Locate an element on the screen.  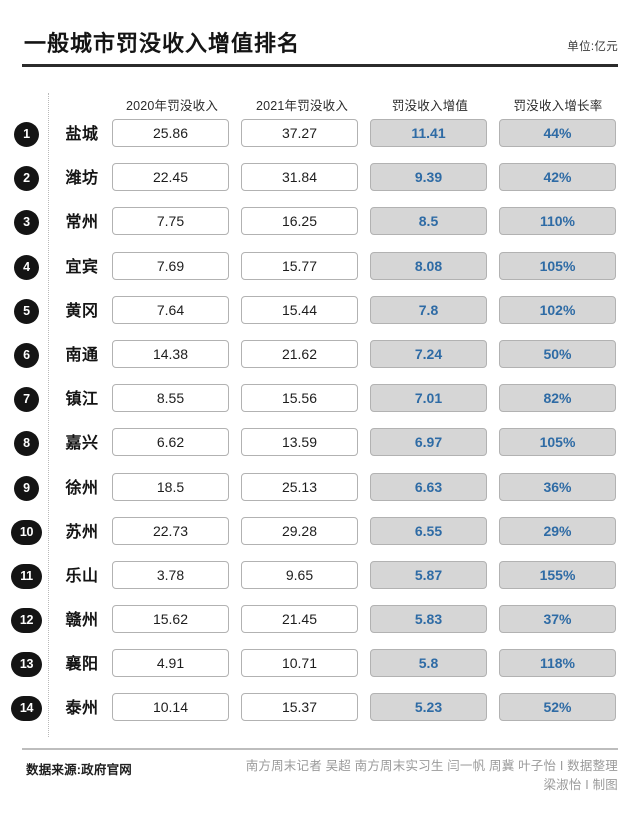
cell-2021-revenue: 15.37 is located at coordinates (299, 707).